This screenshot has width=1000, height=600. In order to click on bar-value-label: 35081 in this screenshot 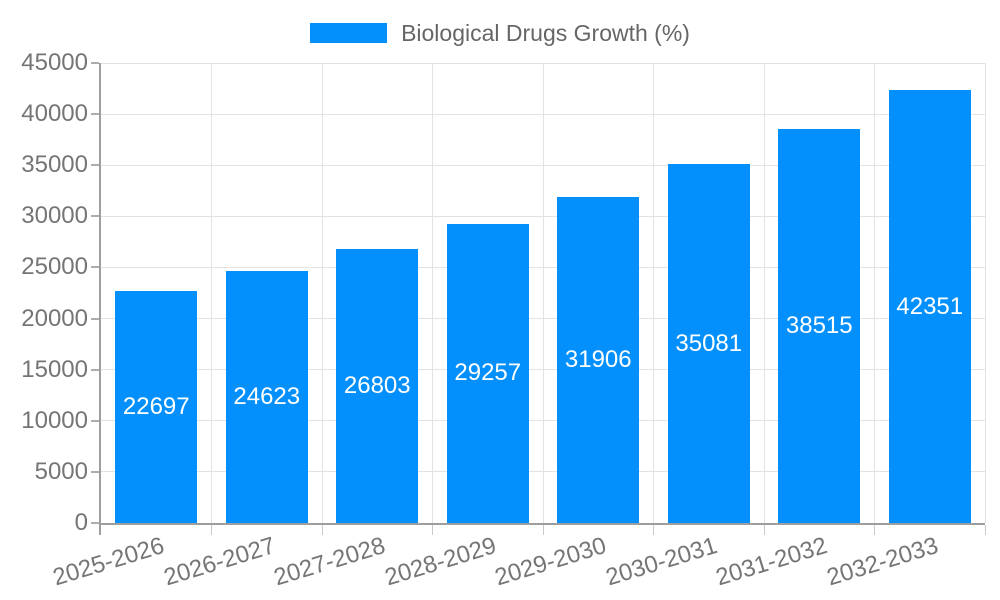, I will do `click(709, 343)`.